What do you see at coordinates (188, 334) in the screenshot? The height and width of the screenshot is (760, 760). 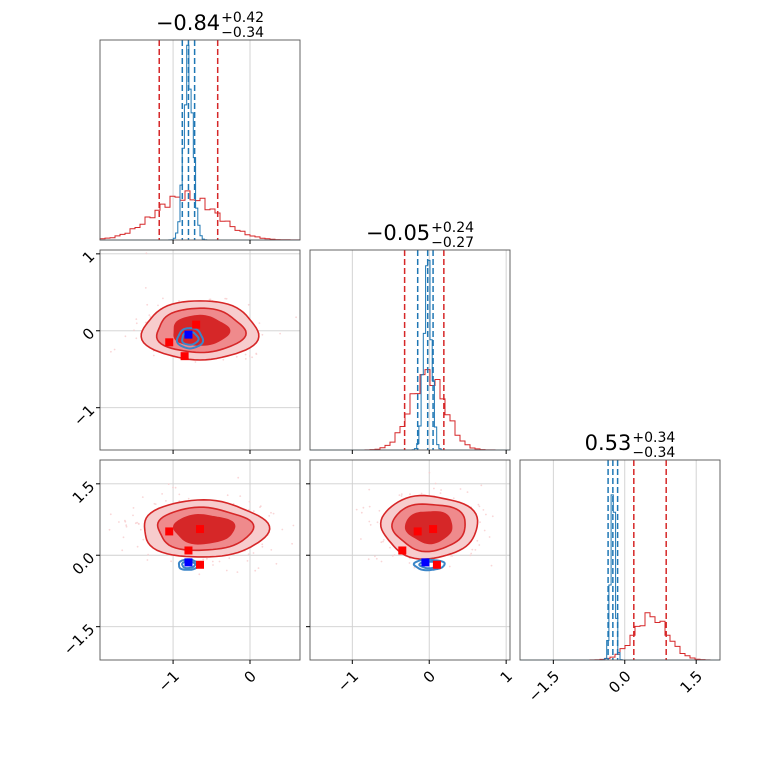 I see `blue-marker` at bounding box center [188, 334].